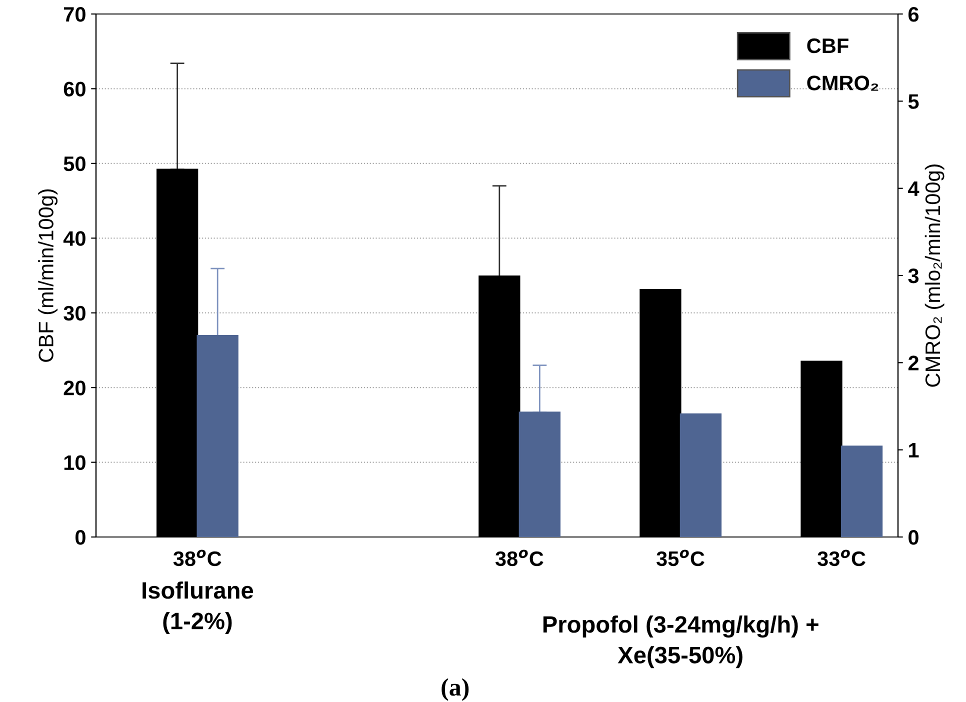 This screenshot has width=966, height=702. I want to click on legend-label: CMRO₂, so click(842, 83).